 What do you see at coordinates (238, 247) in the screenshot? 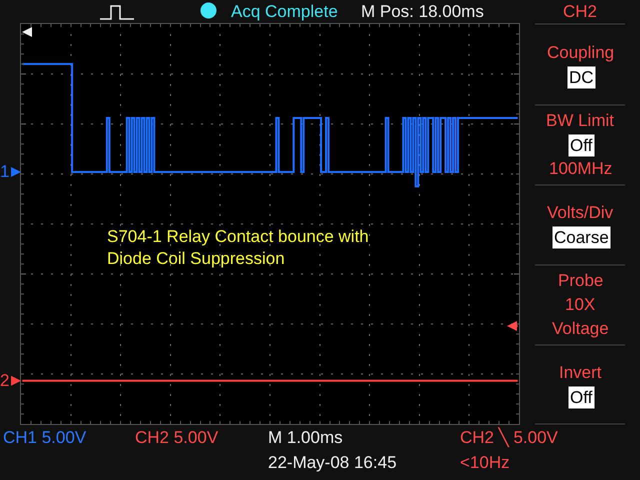
I see `text: S704-1 Relay Contact bounce with Diode Coil Suppression` at bounding box center [238, 247].